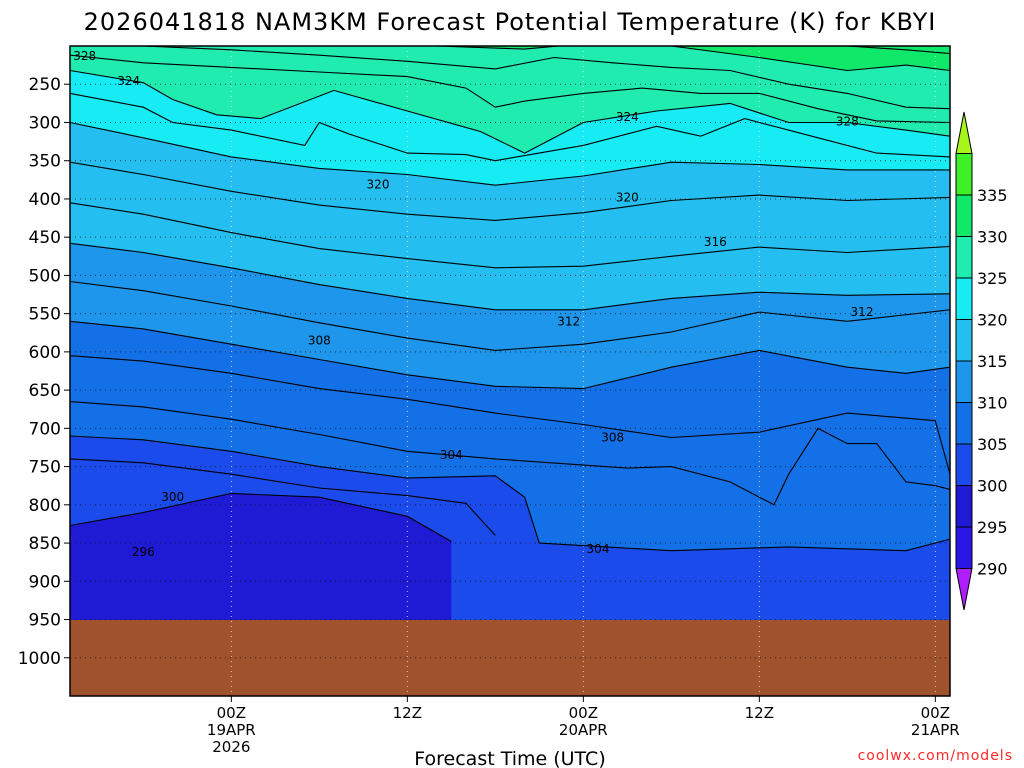  I want to click on contour-label-296: 296, so click(143, 552).